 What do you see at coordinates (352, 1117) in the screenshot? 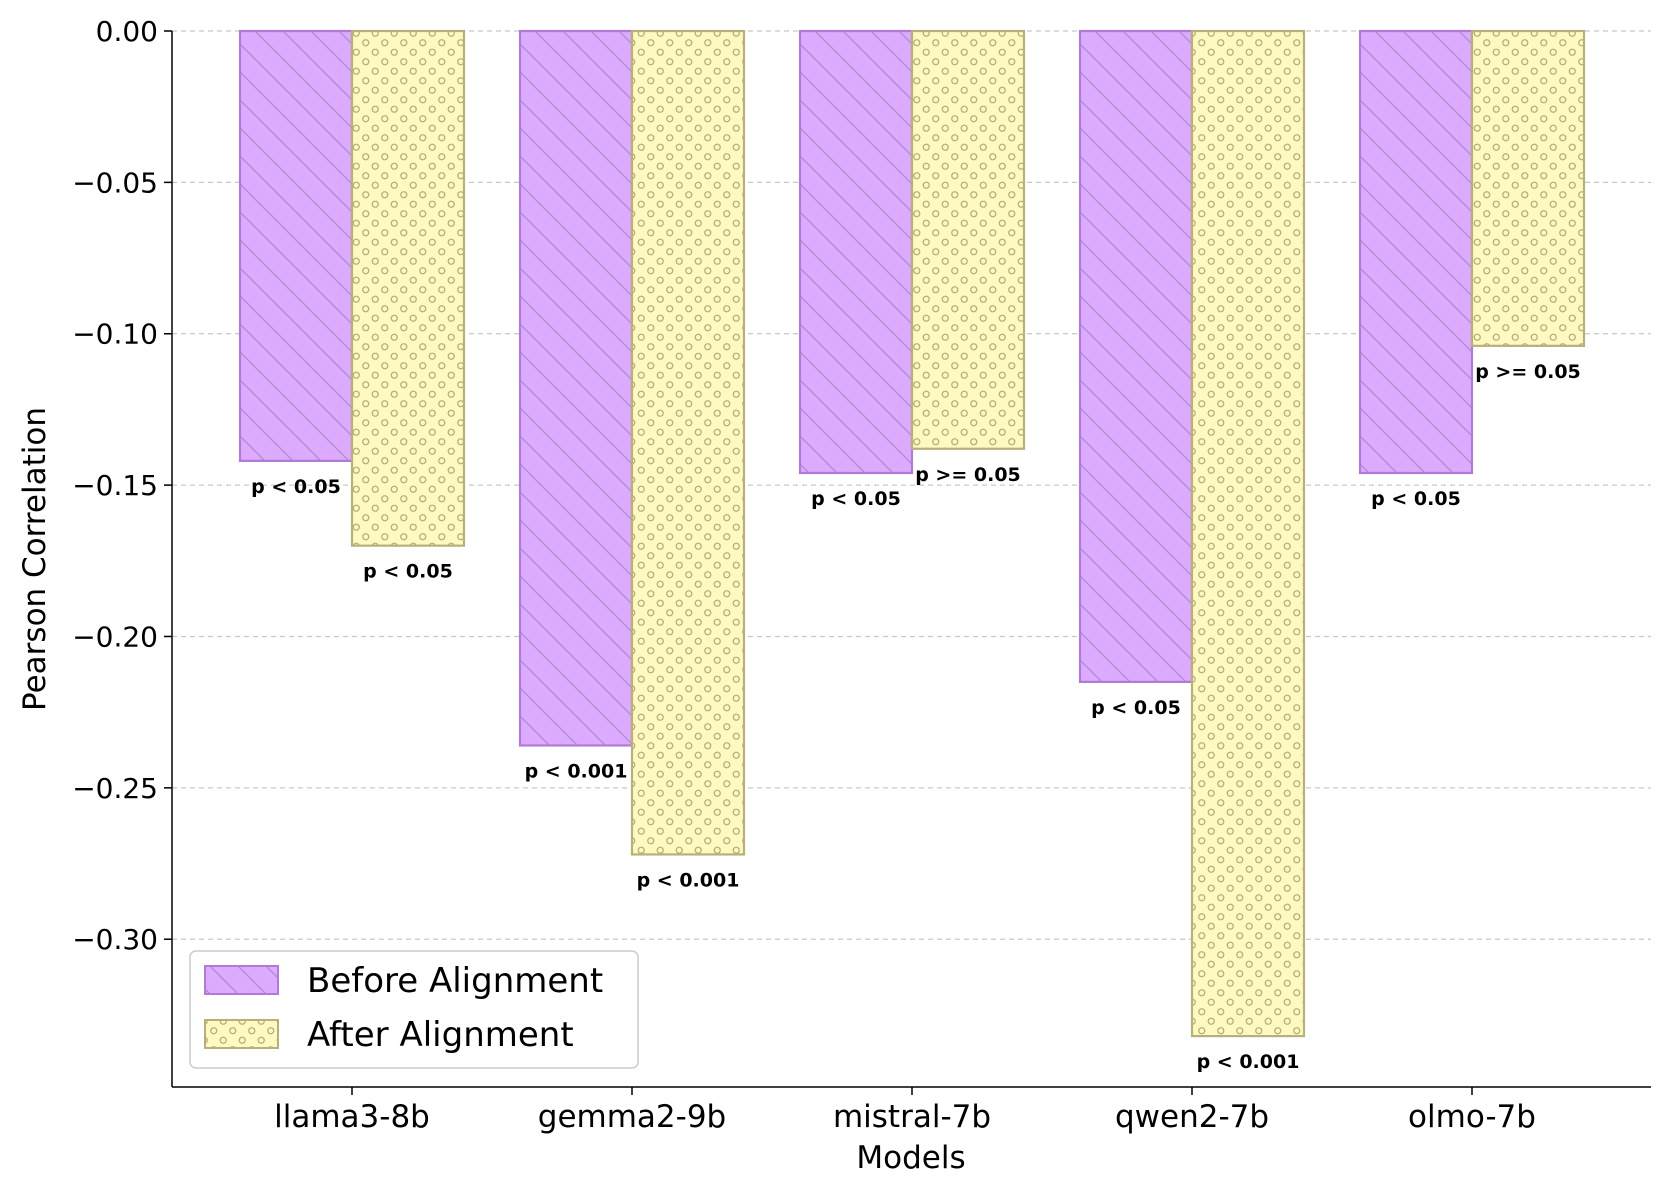
I see `x-tick-label: llama3-8b` at bounding box center [352, 1117].